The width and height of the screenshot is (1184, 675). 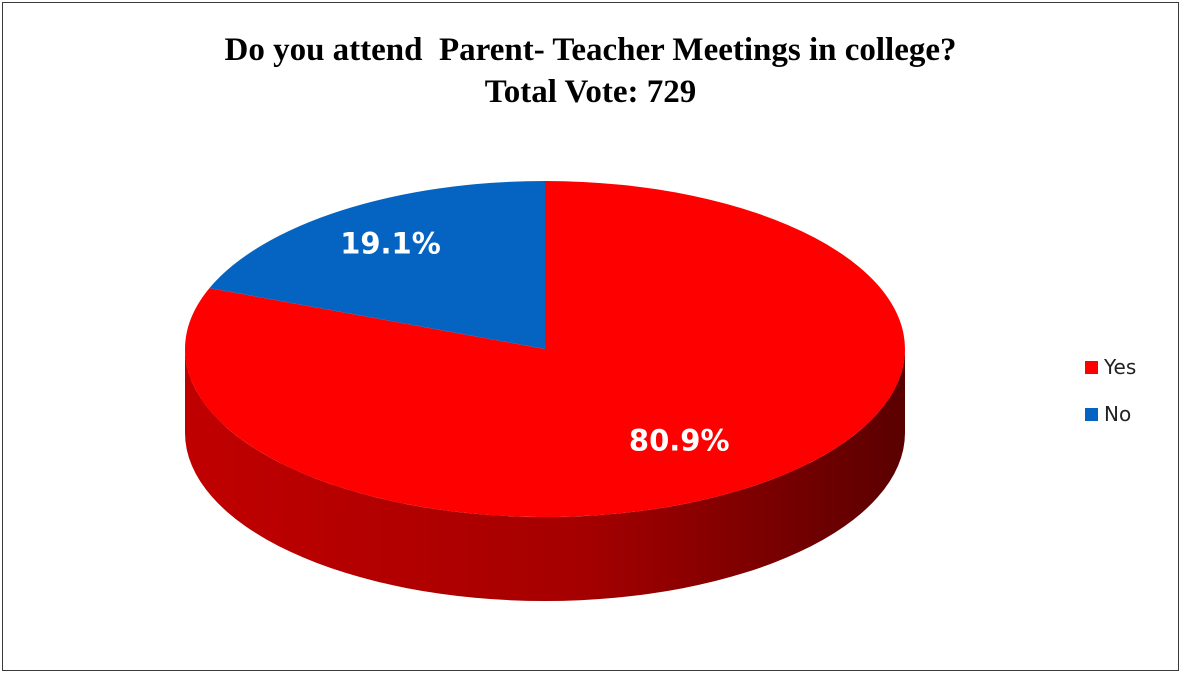 I want to click on legend-swatch-yes, so click(x=1091, y=367).